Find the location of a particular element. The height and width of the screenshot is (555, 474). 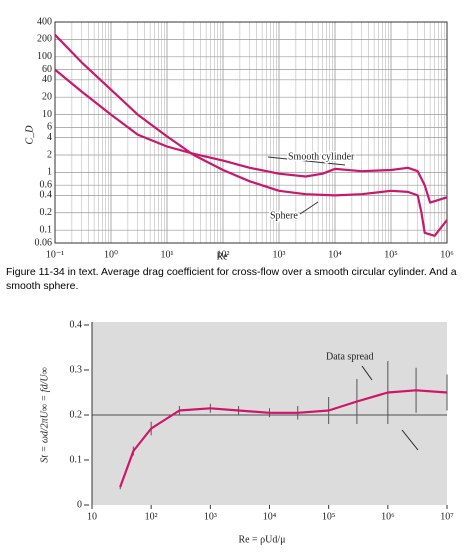

annotation: Smooth cylinder is located at coordinates (321, 156).